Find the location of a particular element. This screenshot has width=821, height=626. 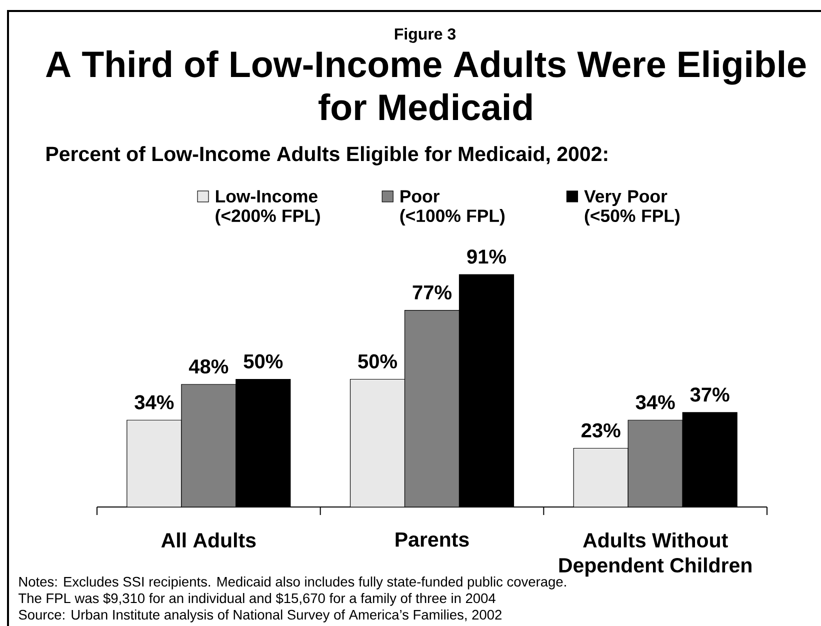

x-tick-label: All Adults is located at coordinates (208, 540).